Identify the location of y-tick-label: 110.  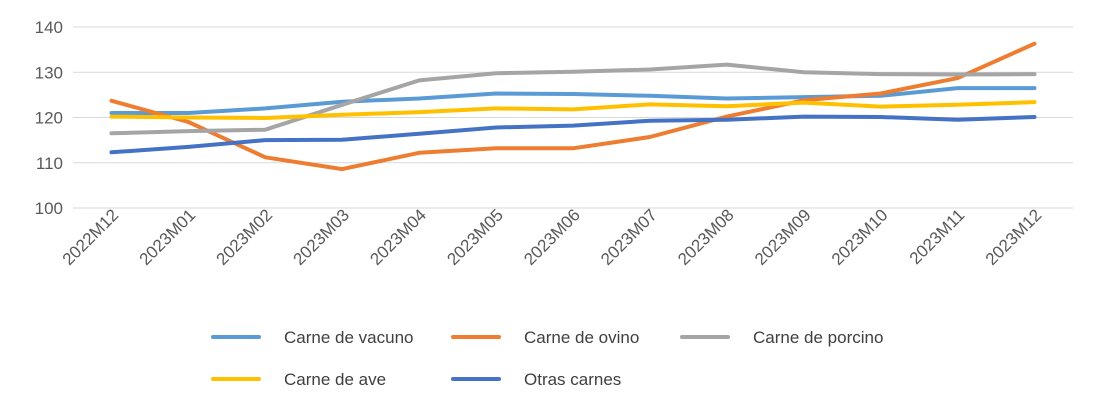
(49, 163).